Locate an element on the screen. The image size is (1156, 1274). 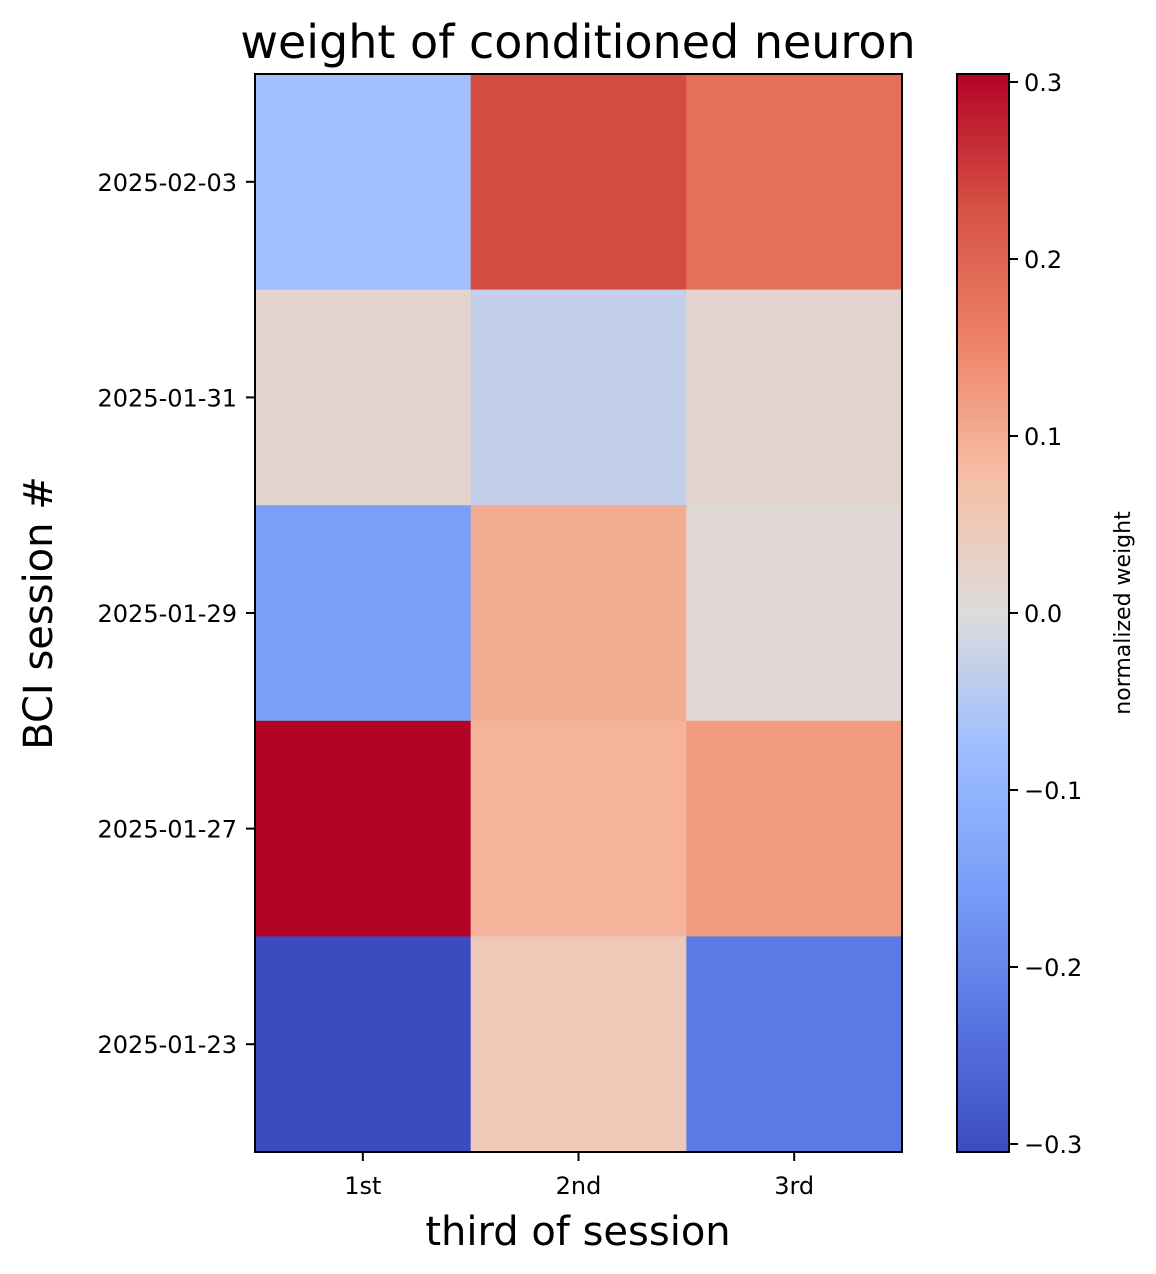
colorbar-label: normalized weight is located at coordinates (1123, 613).